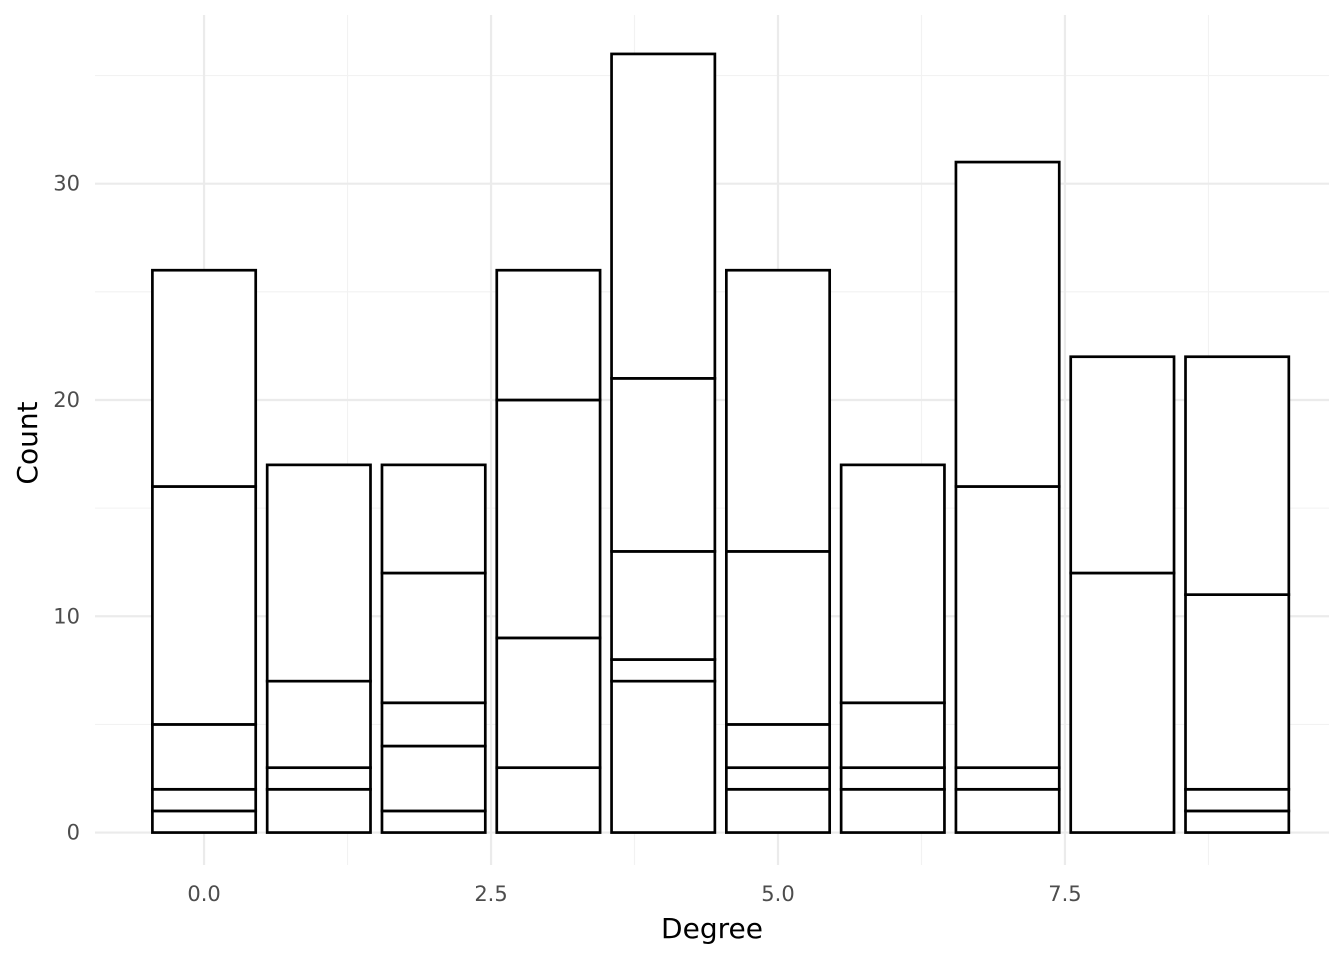 Image resolution: width=1344 pixels, height=960 pixels. What do you see at coordinates (634, 894) in the screenshot?
I see `x-tick-labels: 0.0 2.5 5.0 7.5` at bounding box center [634, 894].